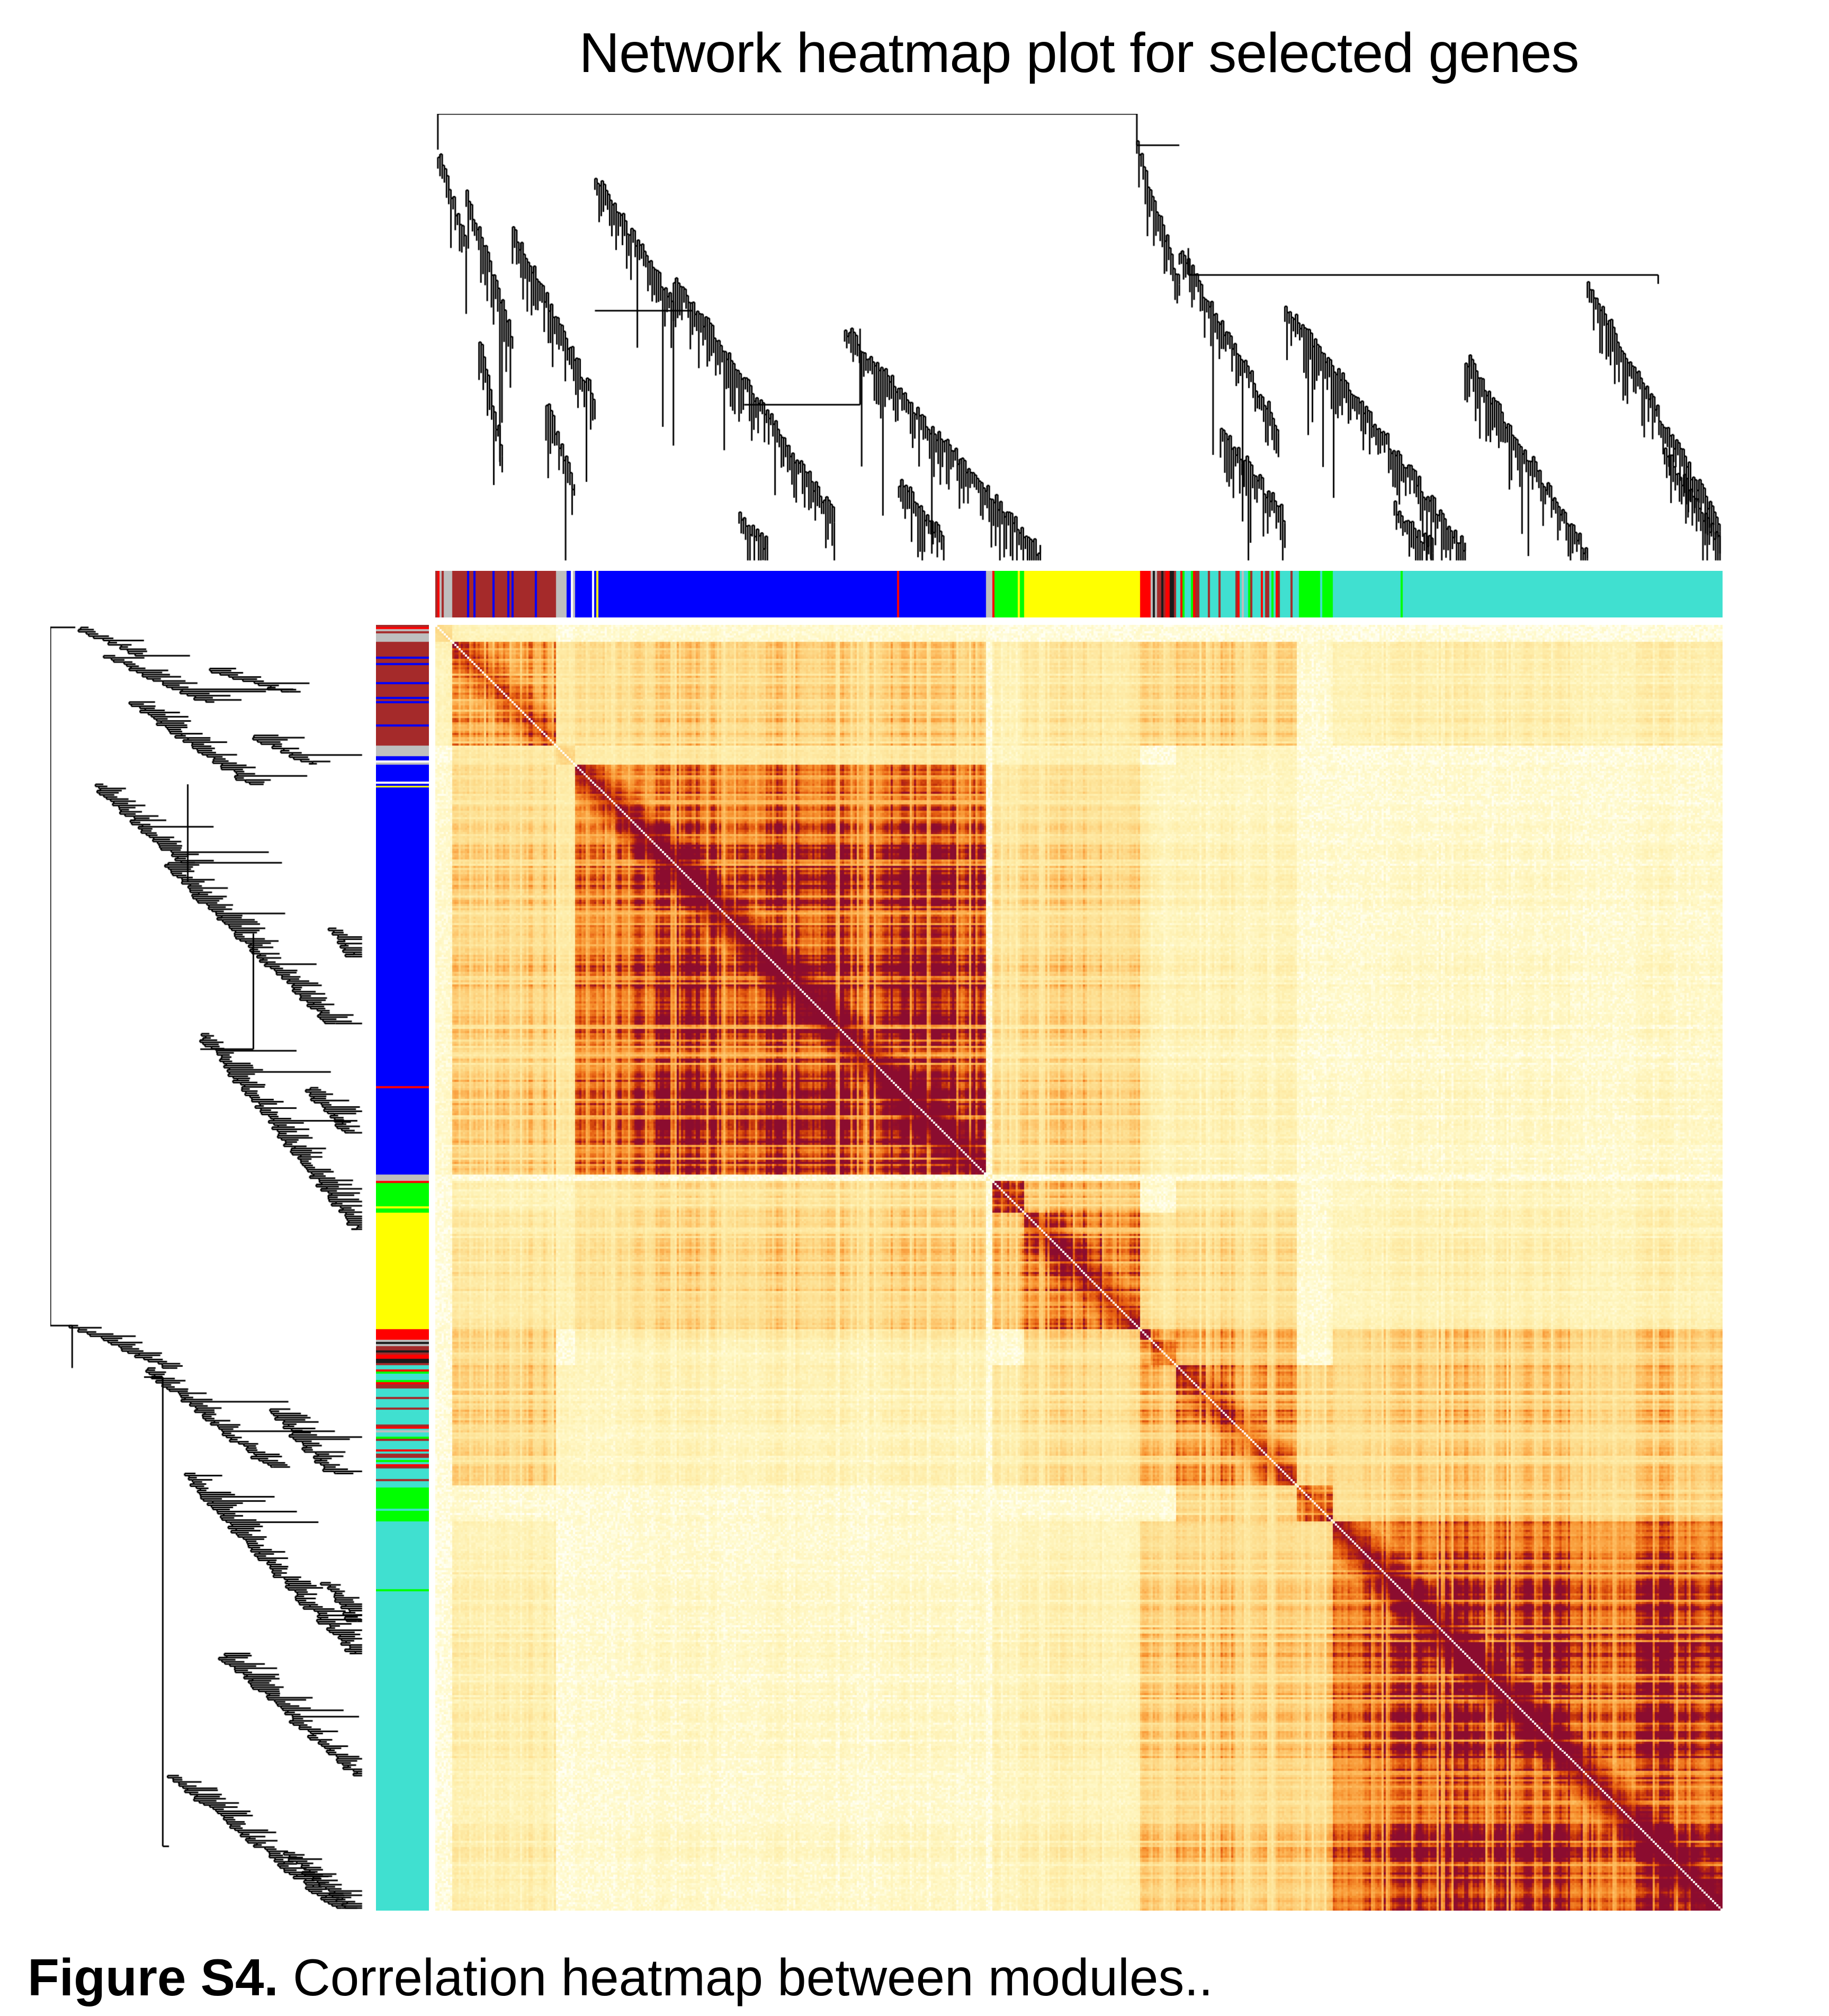 Image resolution: width=1829 pixels, height=2016 pixels. Describe the element at coordinates (1079, 594) in the screenshot. I see `top-module-color-bar` at that location.